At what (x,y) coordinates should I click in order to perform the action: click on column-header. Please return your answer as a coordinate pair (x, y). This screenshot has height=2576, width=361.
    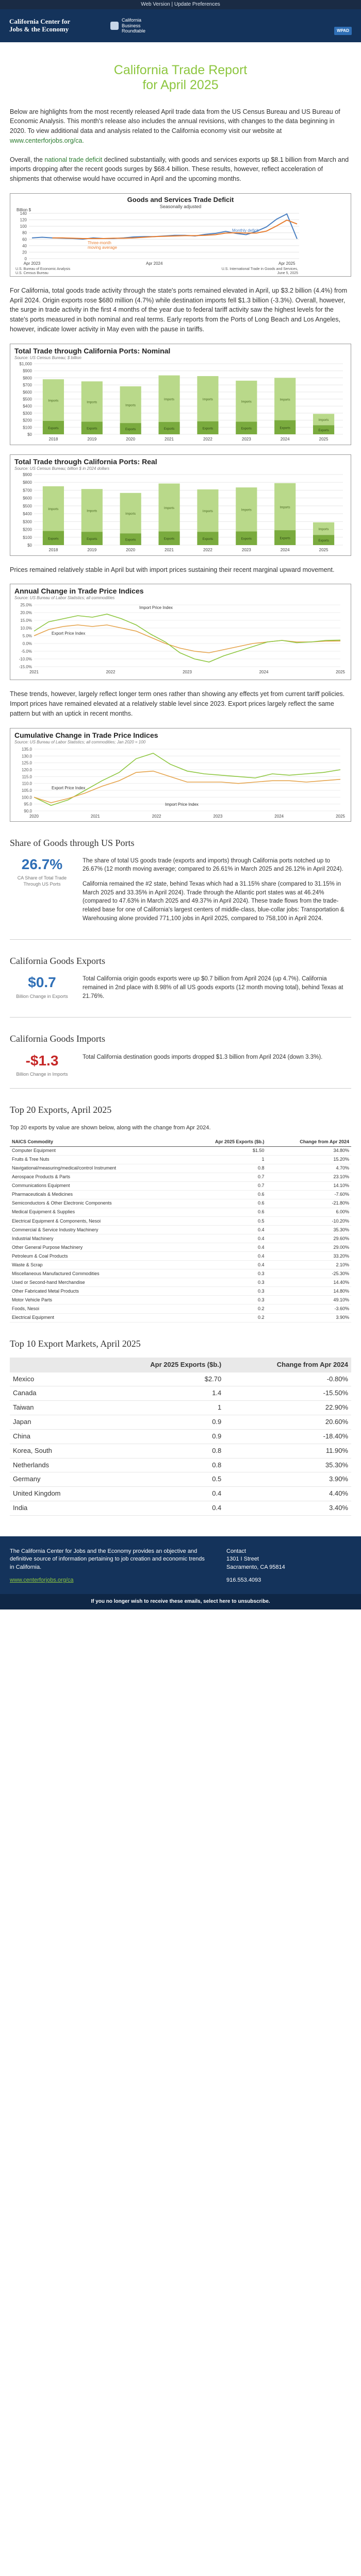
    Looking at the image, I should click on (54, 1364).